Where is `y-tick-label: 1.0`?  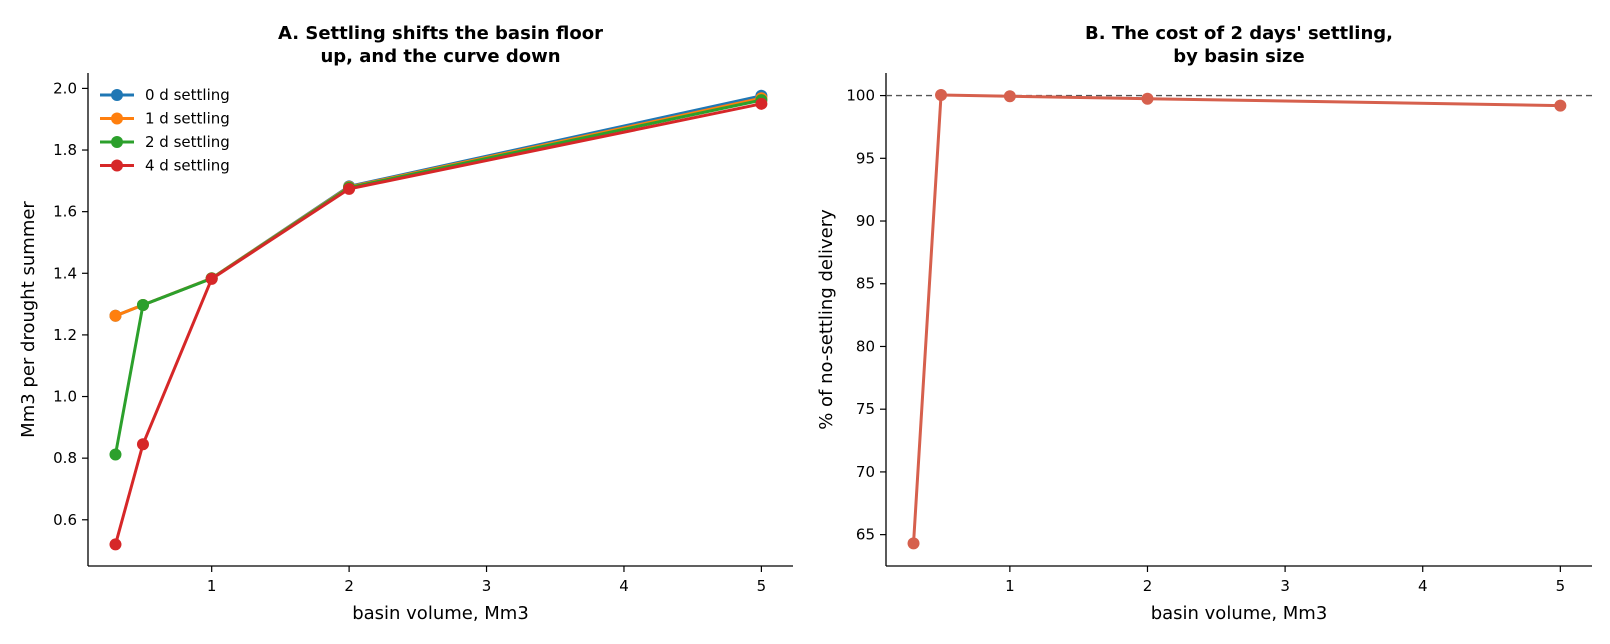
y-tick-label: 1.0 is located at coordinates (65, 397).